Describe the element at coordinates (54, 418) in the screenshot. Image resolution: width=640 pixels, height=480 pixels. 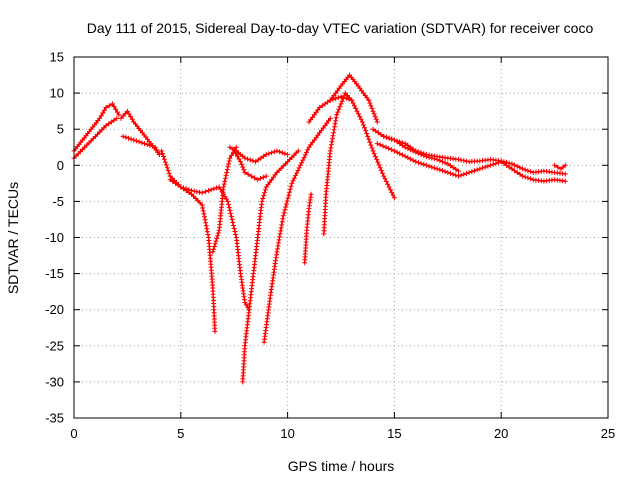
I see `y-tick-label: -35` at that location.